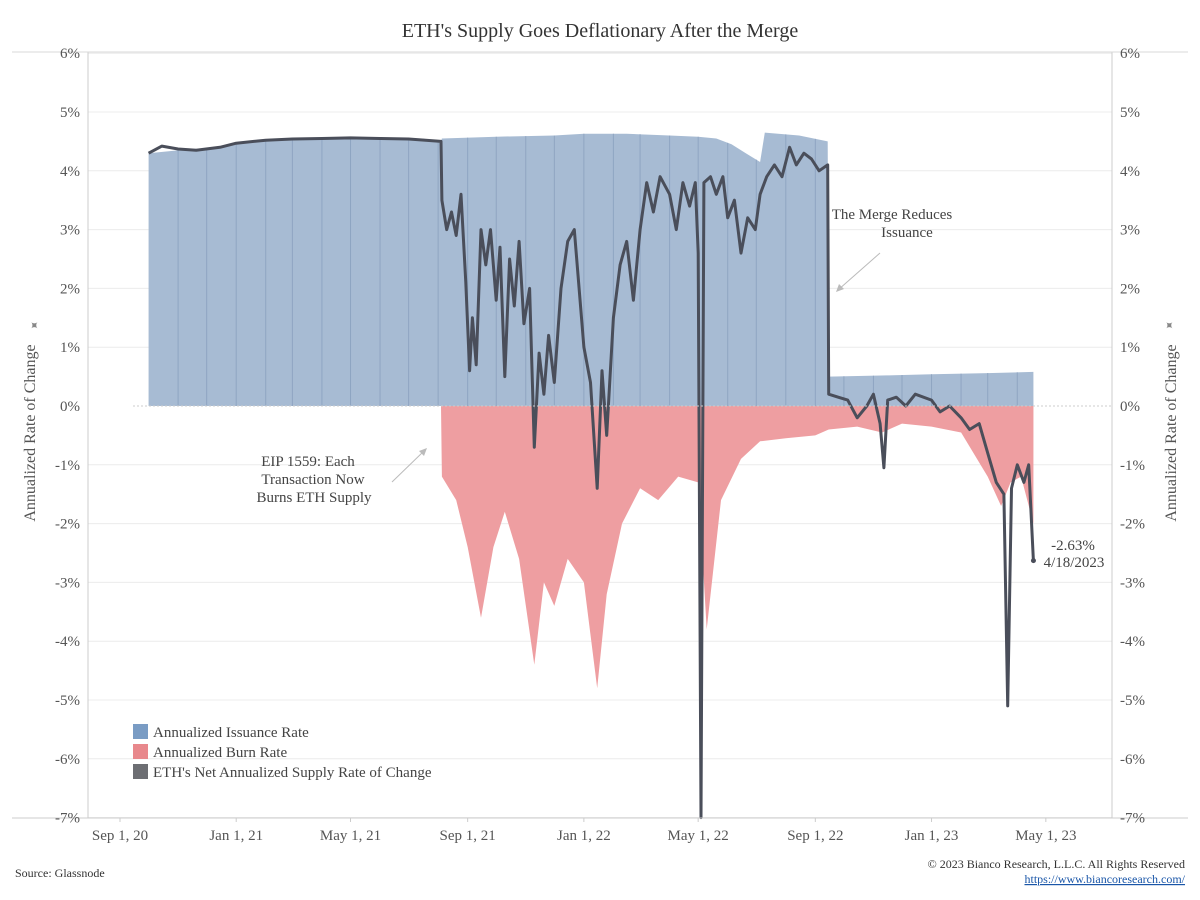 The height and width of the screenshot is (900, 1200). I want to click on legend-label-issuance: Annualized Issuance Rate, so click(231, 733).